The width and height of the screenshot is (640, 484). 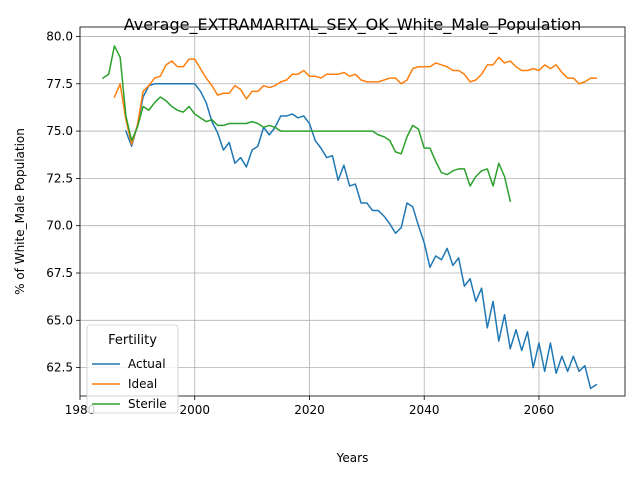 What do you see at coordinates (147, 364) in the screenshot?
I see `legend-label-actual: Actual` at bounding box center [147, 364].